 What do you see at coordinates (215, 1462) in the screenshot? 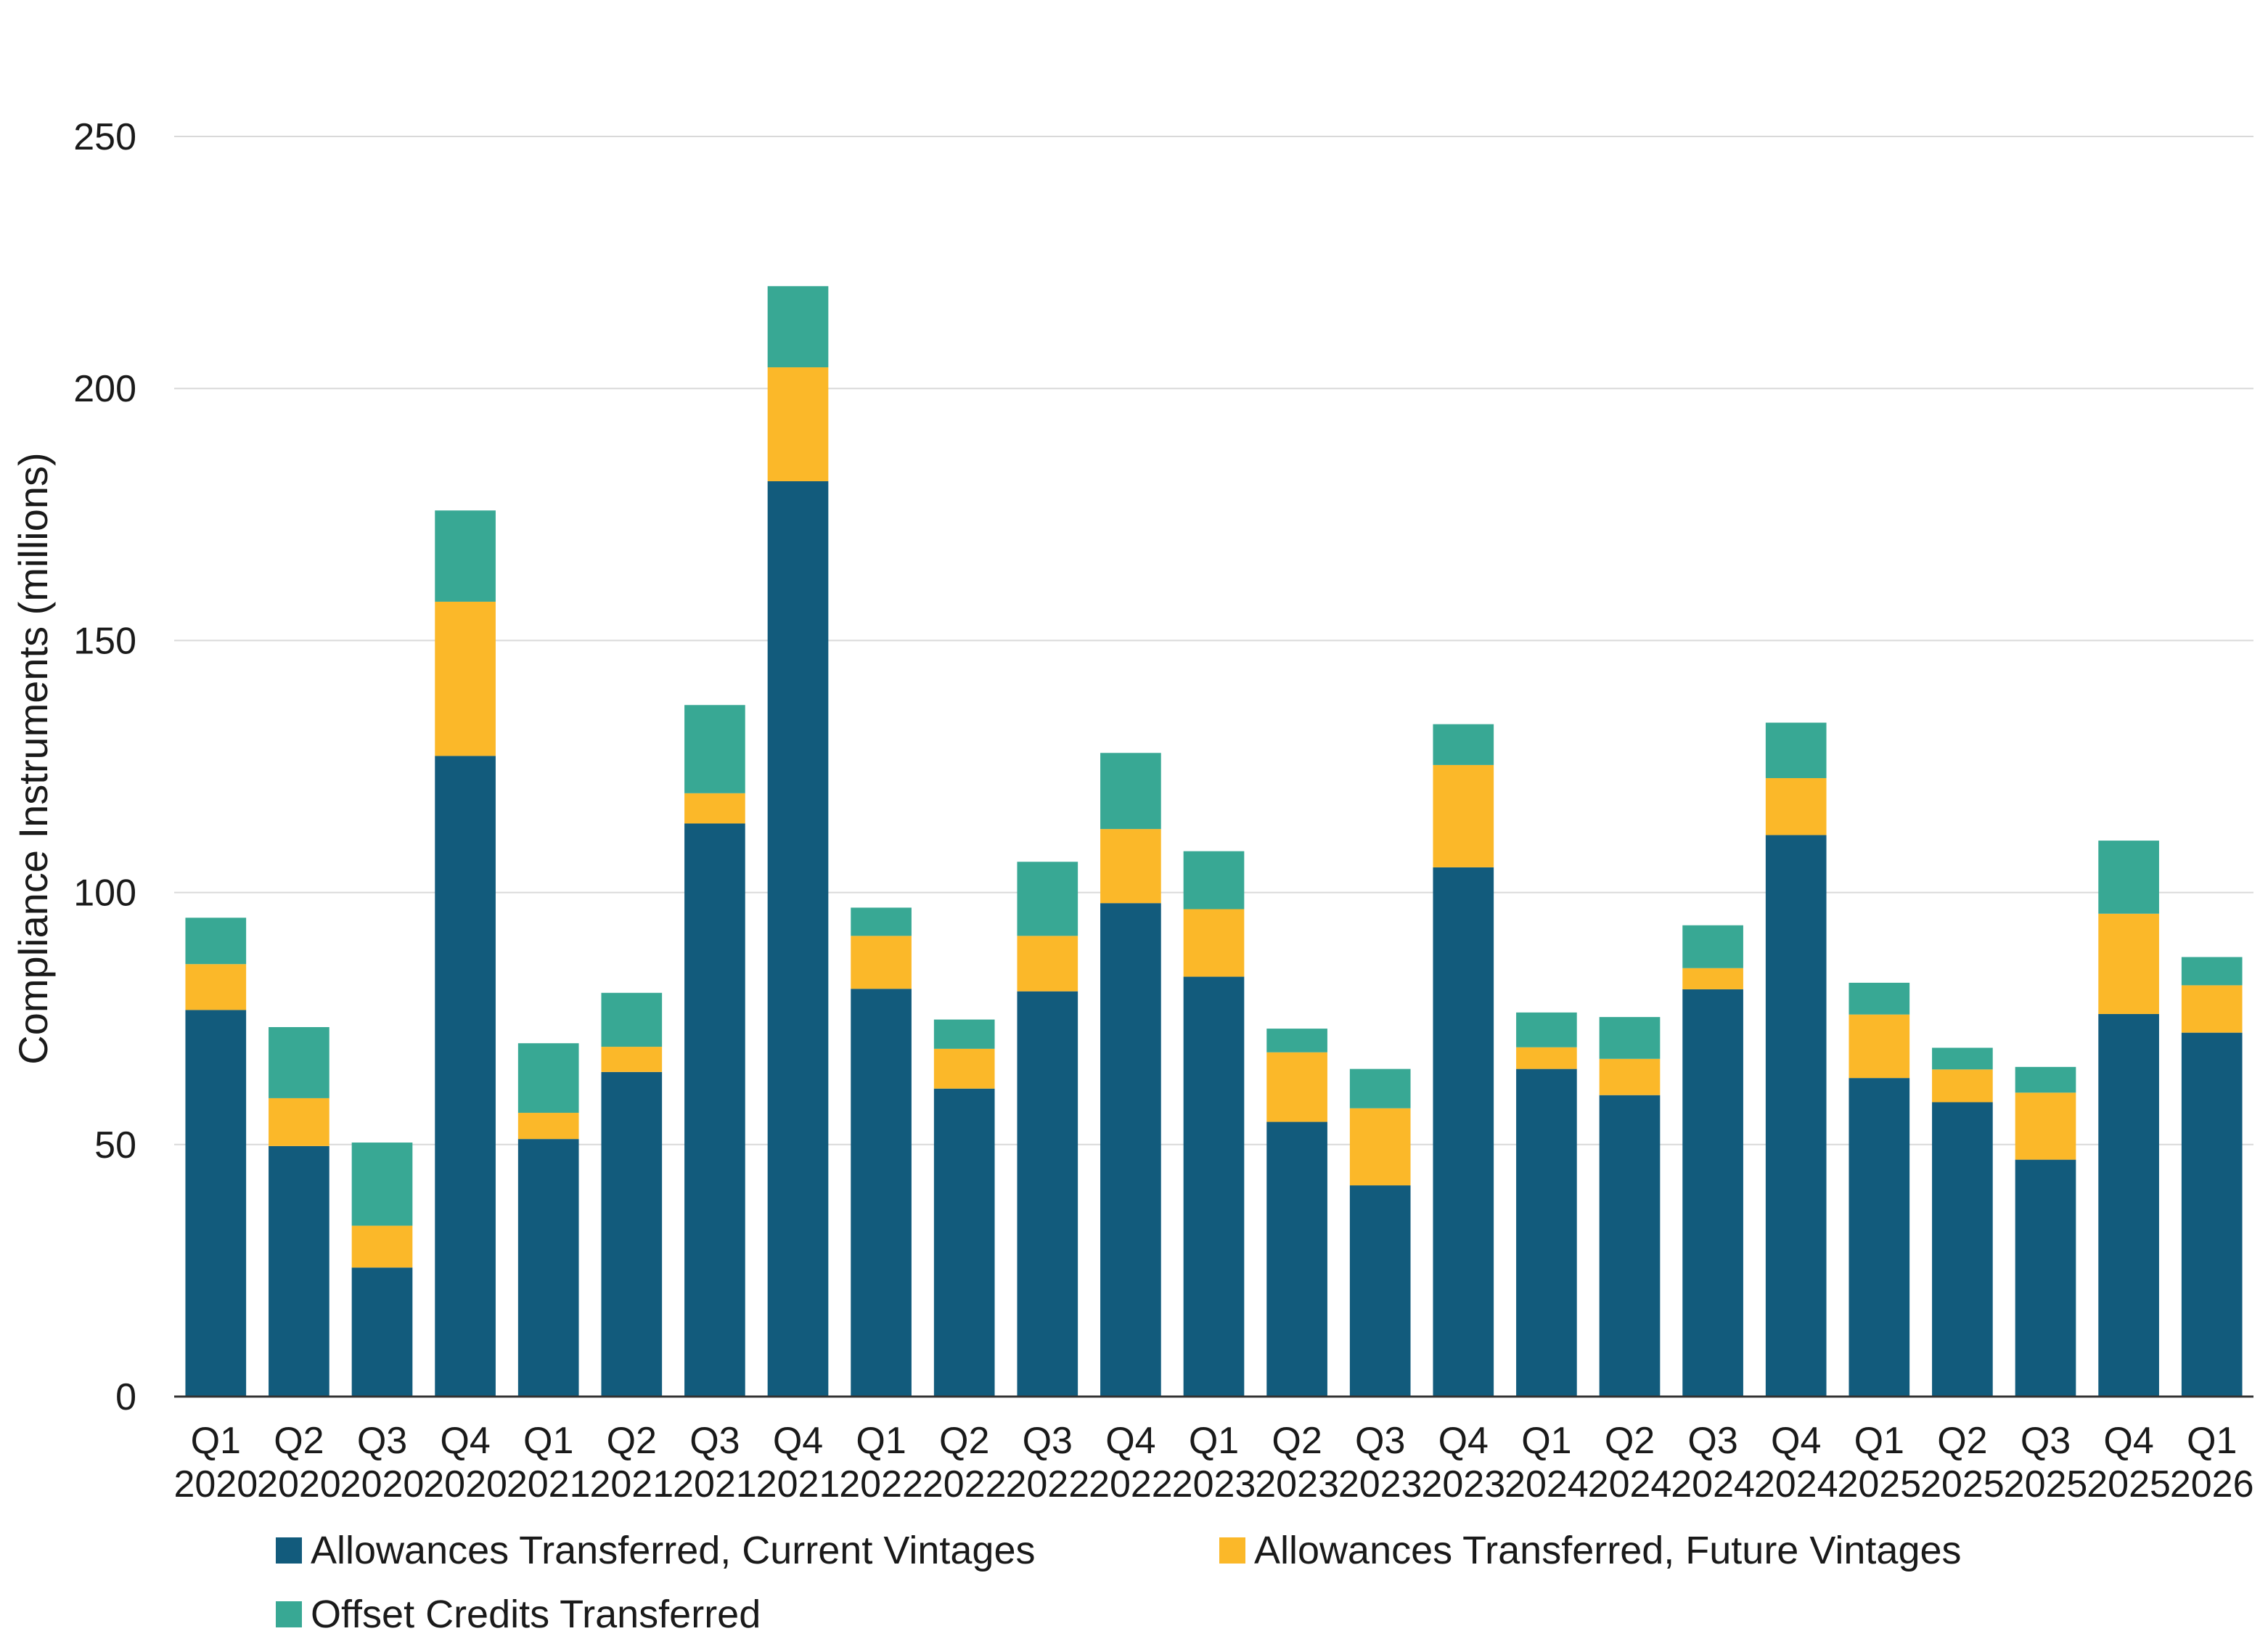
I see `x-tick-label: Q1 2020` at bounding box center [215, 1462].